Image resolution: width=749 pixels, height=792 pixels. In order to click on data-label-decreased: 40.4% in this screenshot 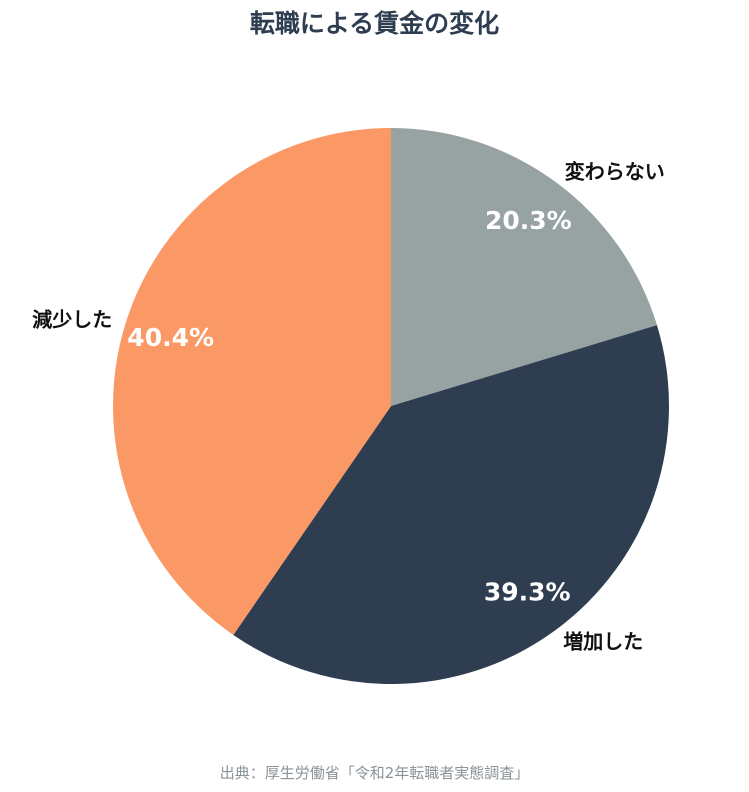, I will do `click(170, 337)`.